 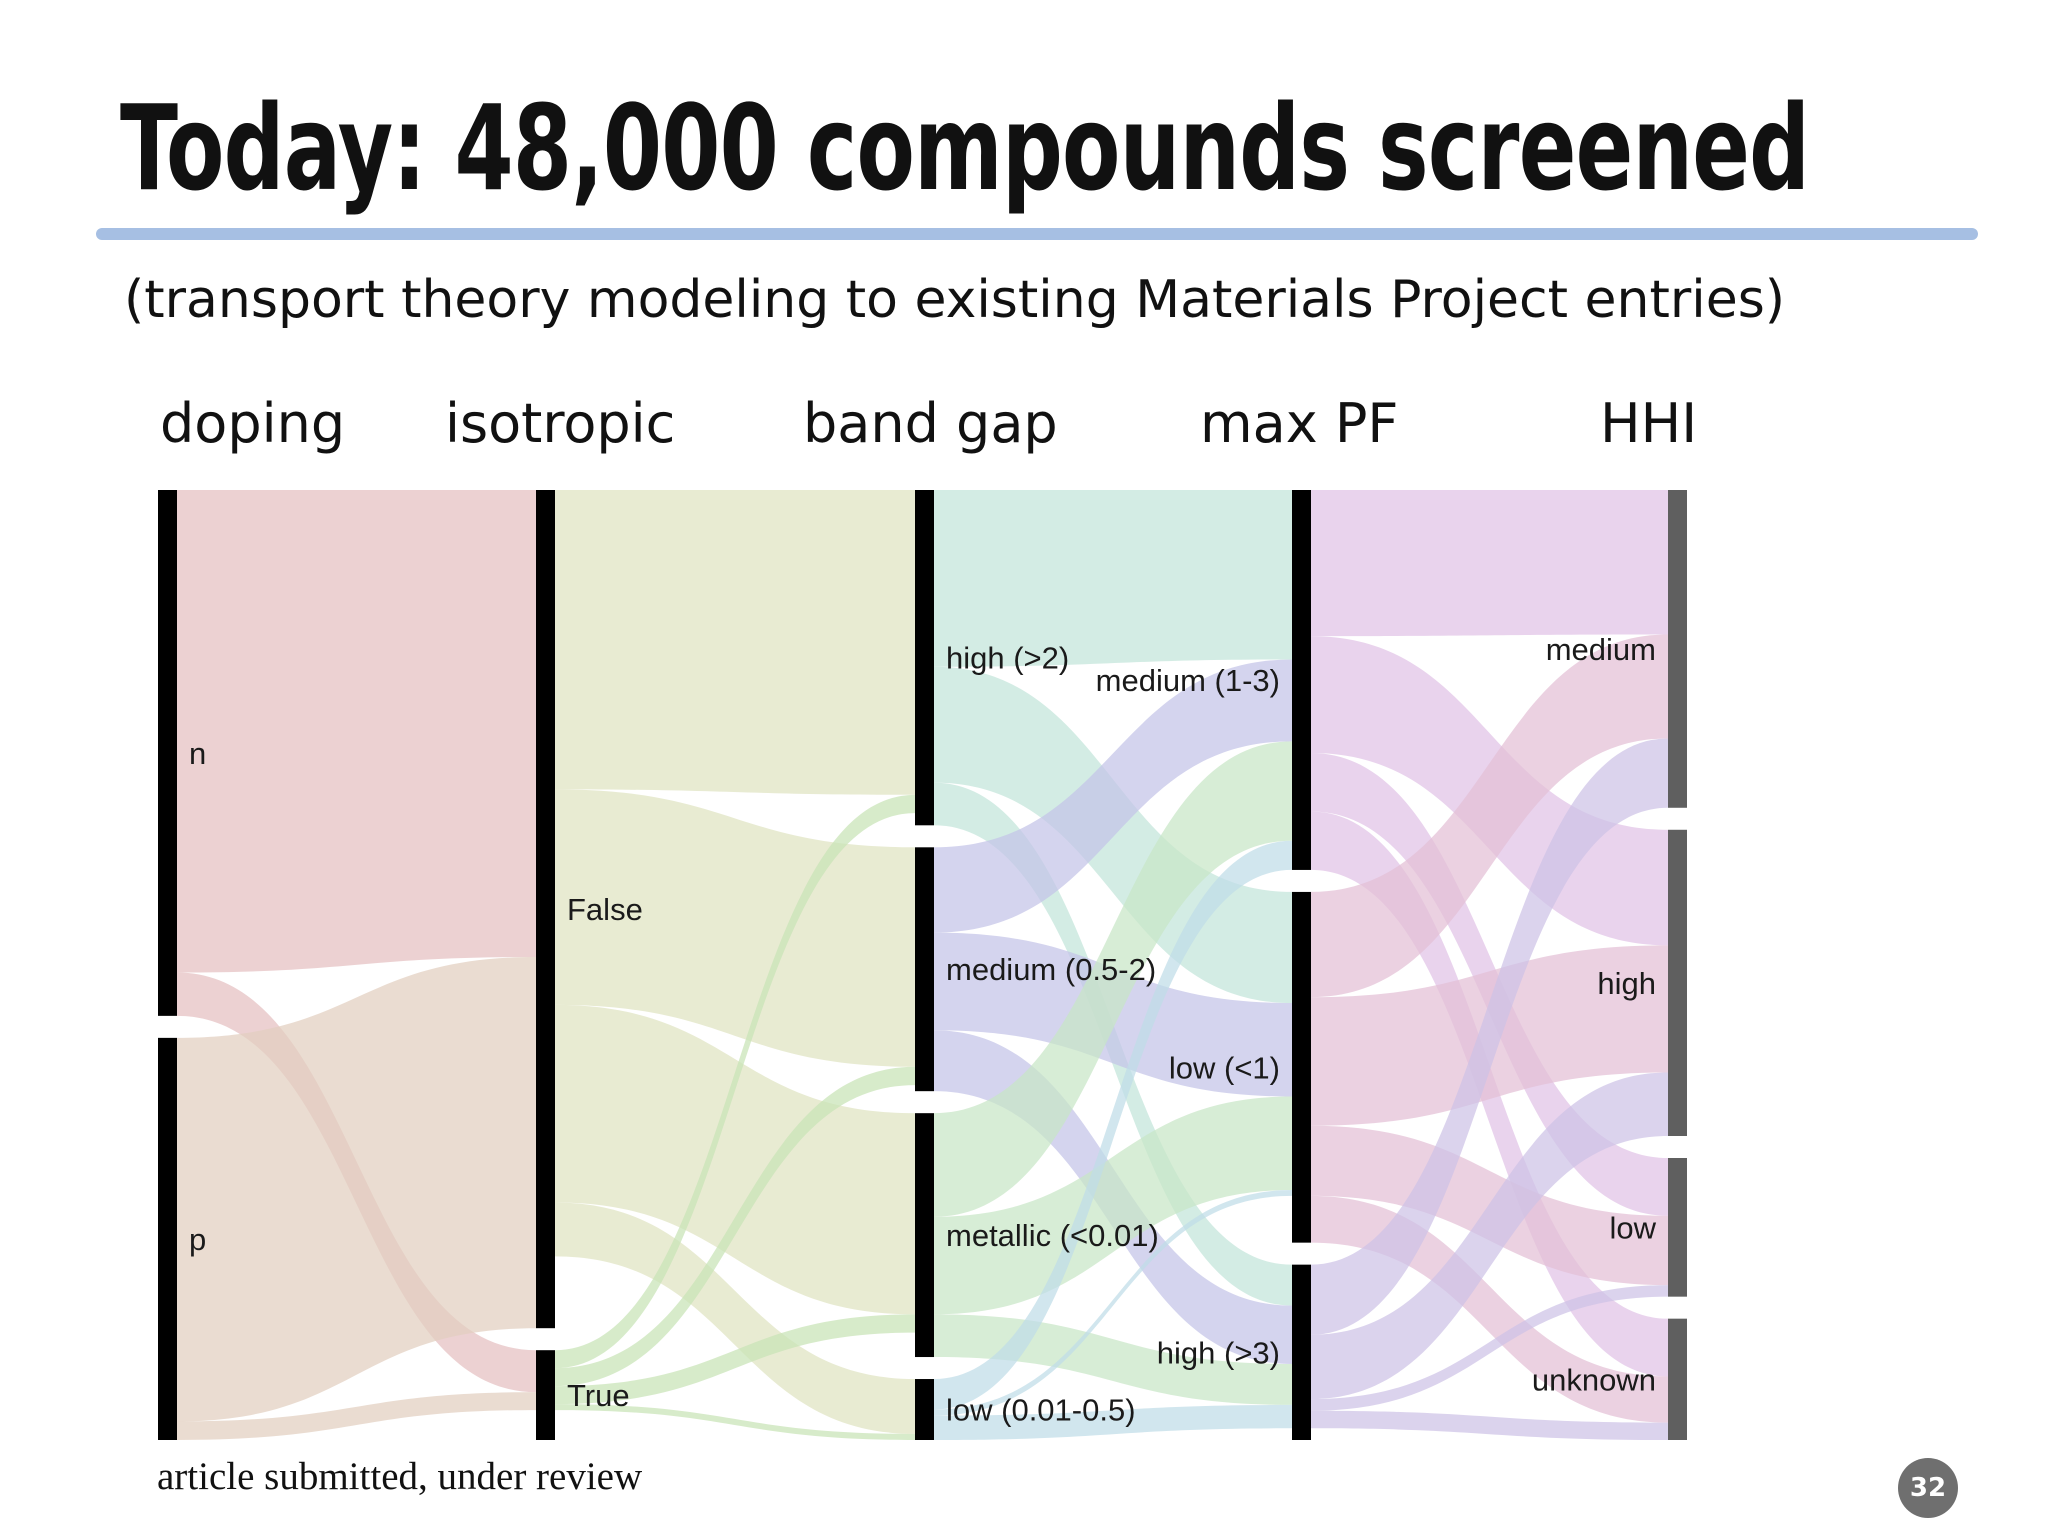 What do you see at coordinates (1489, 1425) in the screenshot?
I see `flow-pf_high-to-hhi_unknown` at bounding box center [1489, 1425].